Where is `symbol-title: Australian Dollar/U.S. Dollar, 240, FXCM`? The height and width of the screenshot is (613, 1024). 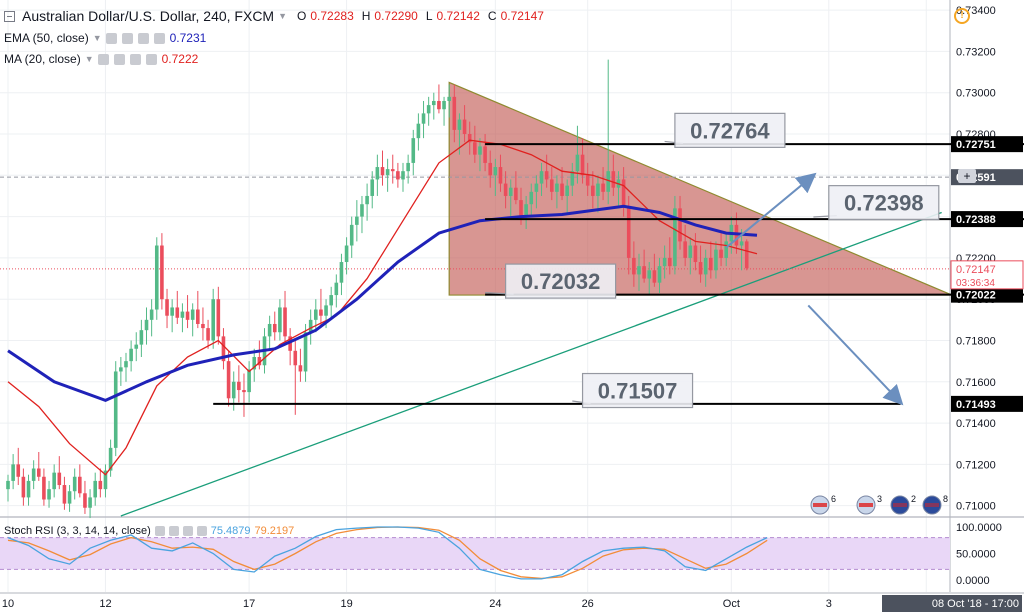 symbol-title: Australian Dollar/U.S. Dollar, 240, FXCM is located at coordinates (148, 16).